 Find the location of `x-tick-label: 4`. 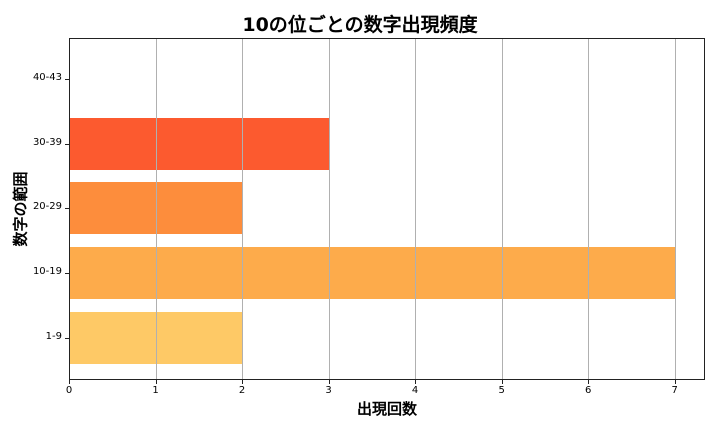

x-tick-label: 4 is located at coordinates (415, 390).